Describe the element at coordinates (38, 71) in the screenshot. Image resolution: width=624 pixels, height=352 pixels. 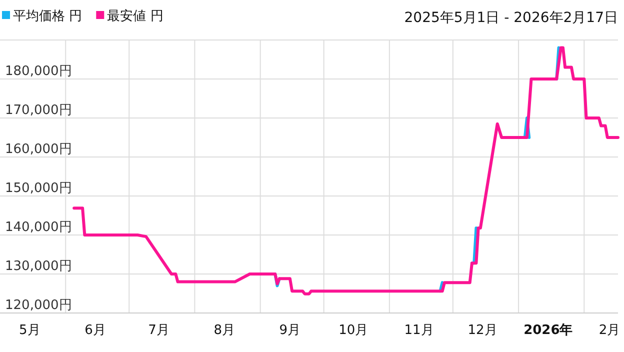
I see `y-tick-label: 180,000円` at that location.